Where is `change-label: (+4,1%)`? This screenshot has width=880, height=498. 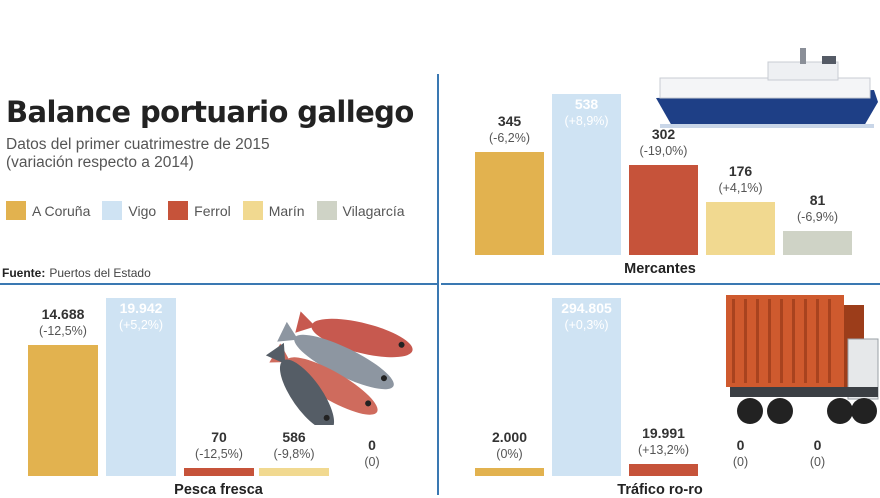 change-label: (+4,1%) is located at coordinates (740, 188).